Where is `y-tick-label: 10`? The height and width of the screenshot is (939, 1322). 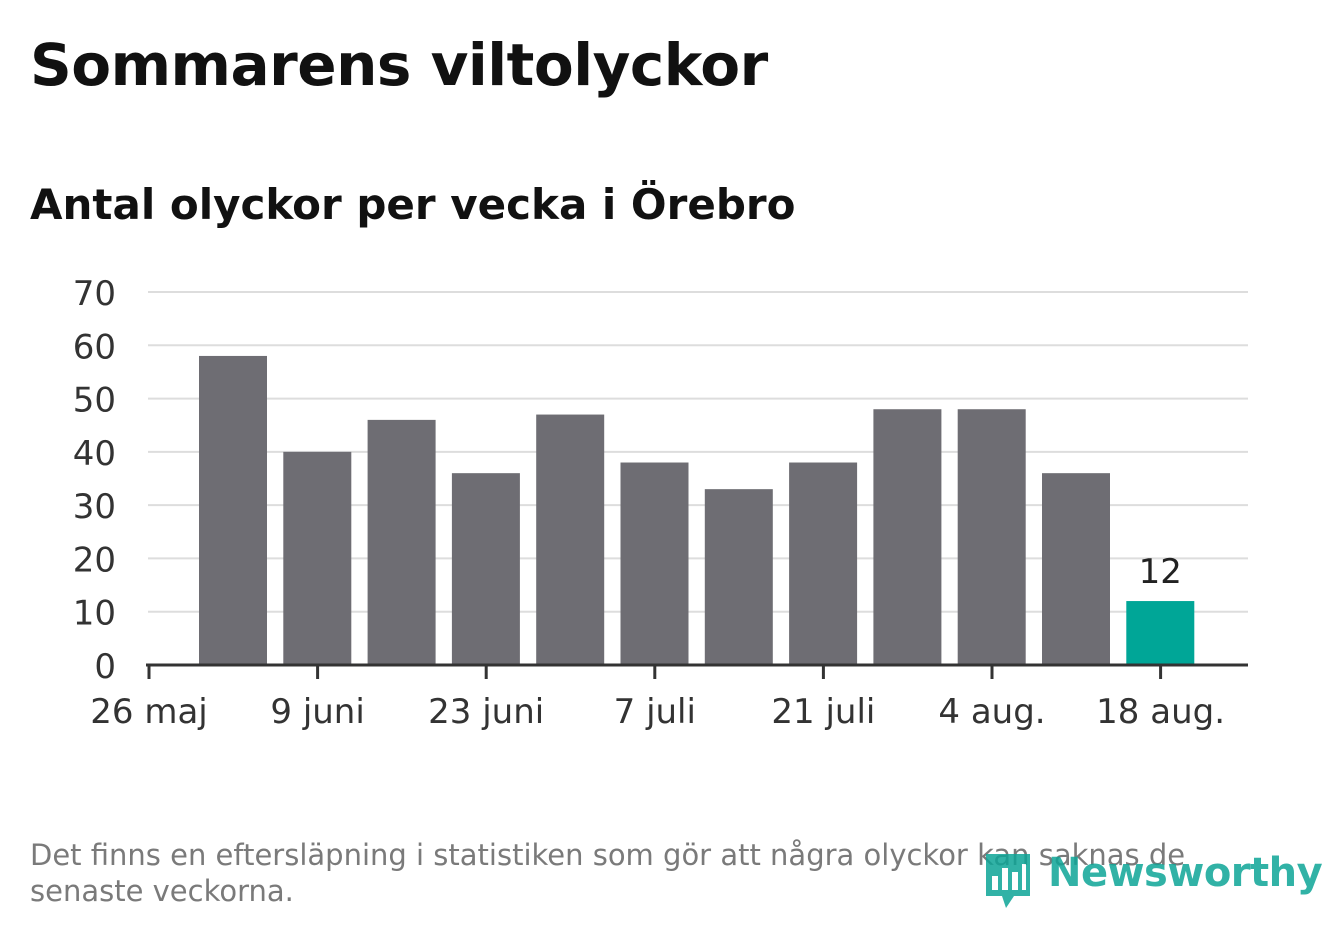 y-tick-label: 10 is located at coordinates (94, 614).